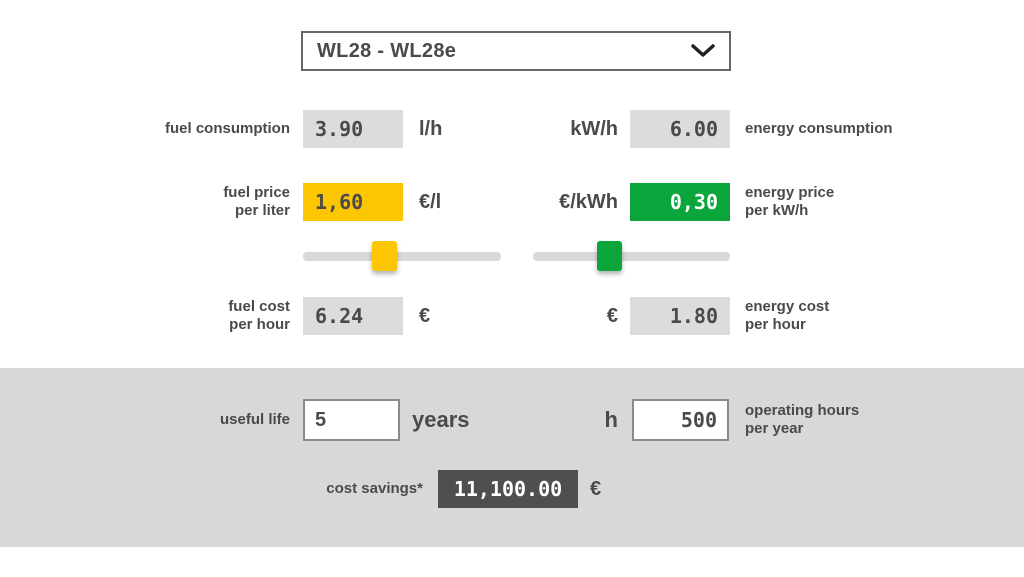  What do you see at coordinates (387, 50) in the screenshot?
I see `model-select-value: WL28 - WL28e` at bounding box center [387, 50].